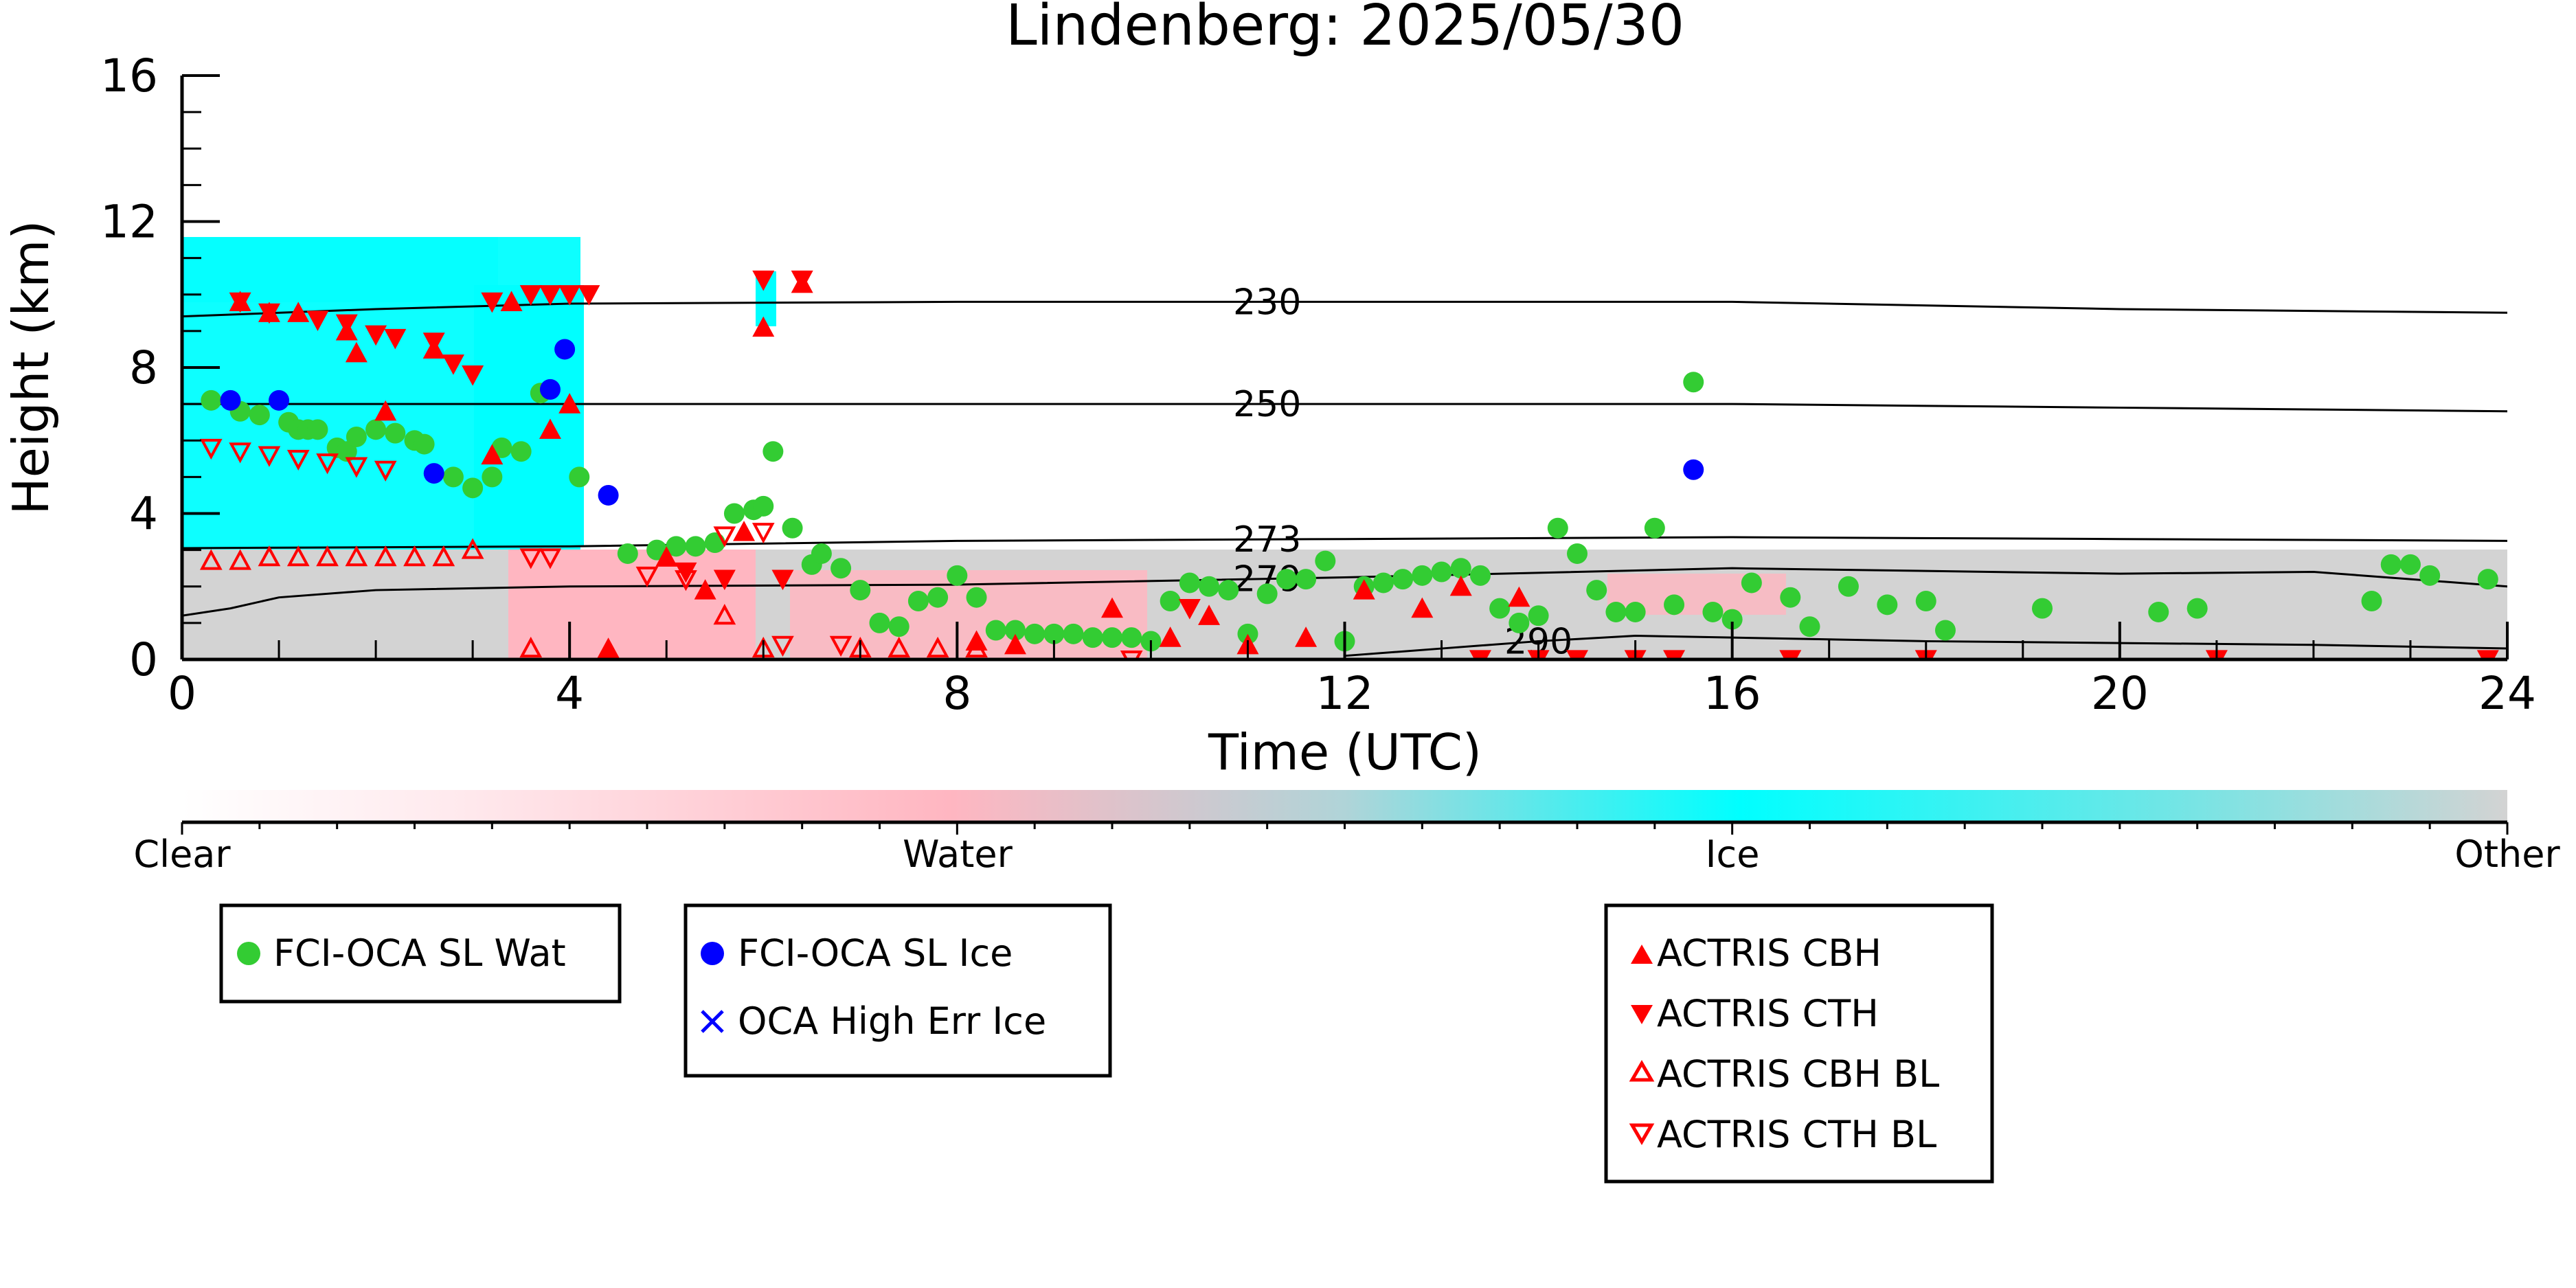 This screenshot has height=1288, width=2576. Describe the element at coordinates (958, 854) in the screenshot. I see `colorbar-label-water: Water` at that location.